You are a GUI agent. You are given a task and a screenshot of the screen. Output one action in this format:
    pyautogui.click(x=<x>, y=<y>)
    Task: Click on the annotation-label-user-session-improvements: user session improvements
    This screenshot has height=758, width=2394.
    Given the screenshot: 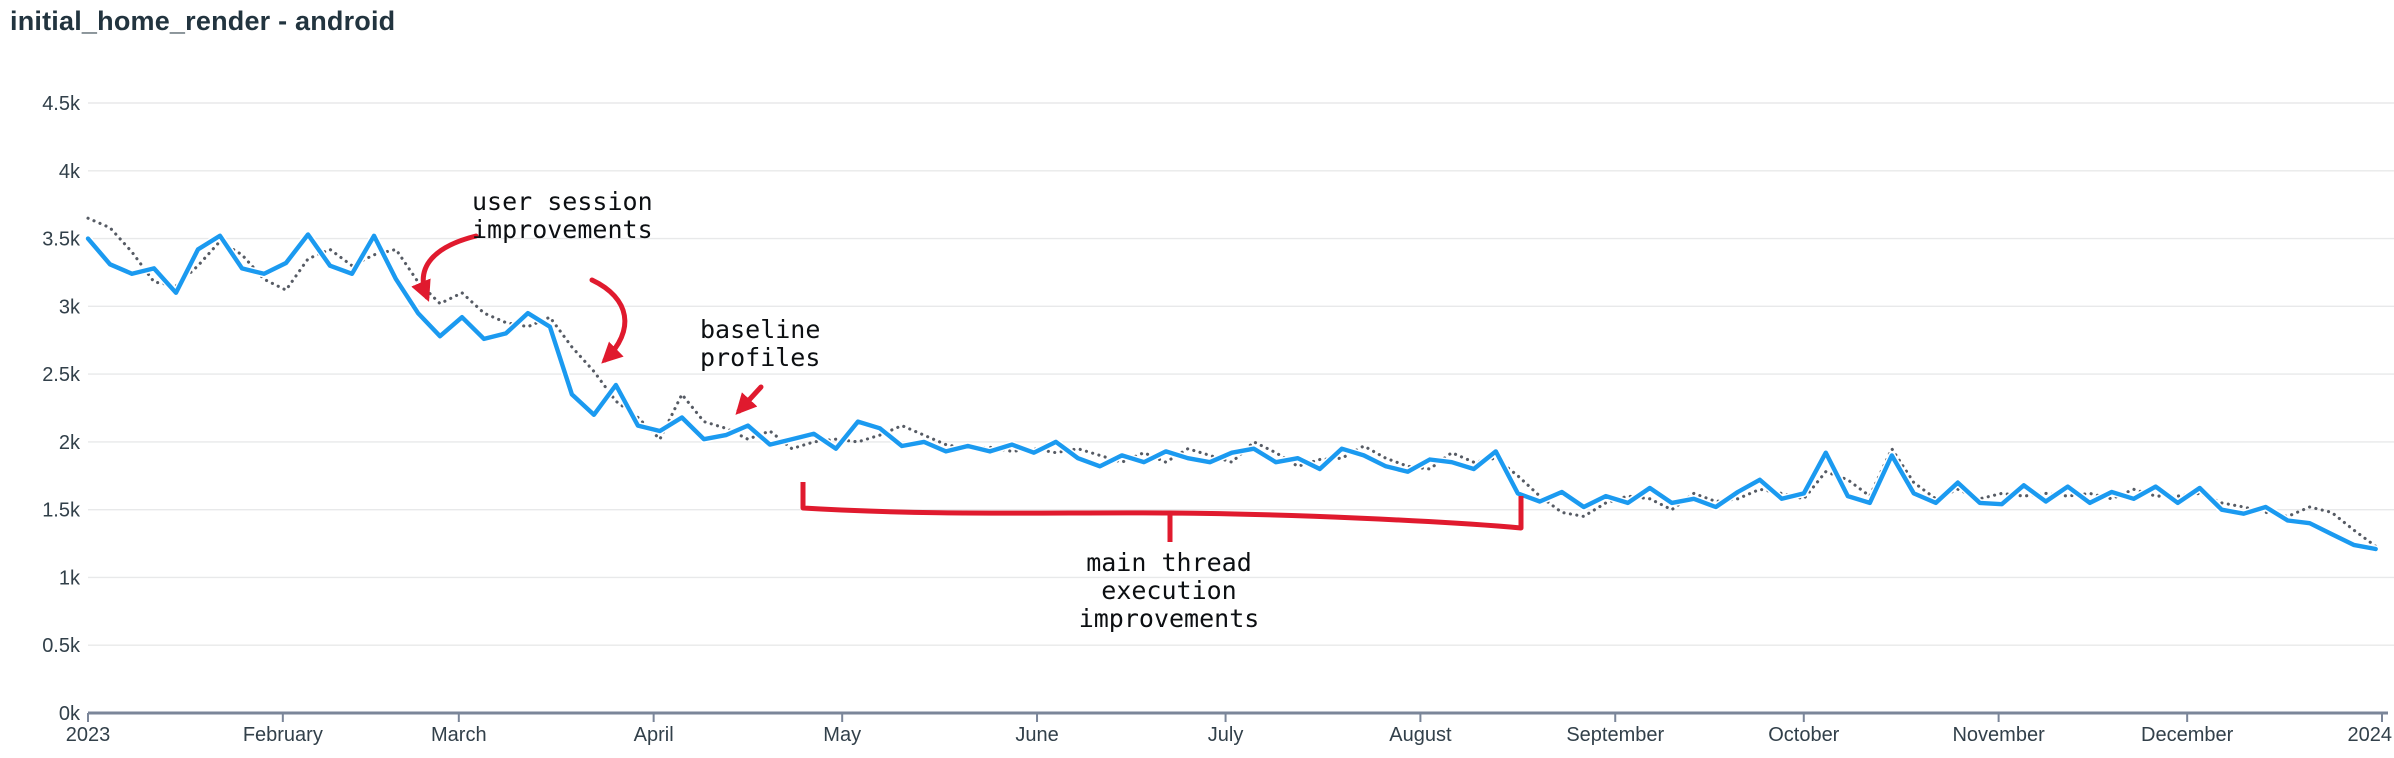 What is the action you would take?
    pyautogui.click(x=562, y=215)
    